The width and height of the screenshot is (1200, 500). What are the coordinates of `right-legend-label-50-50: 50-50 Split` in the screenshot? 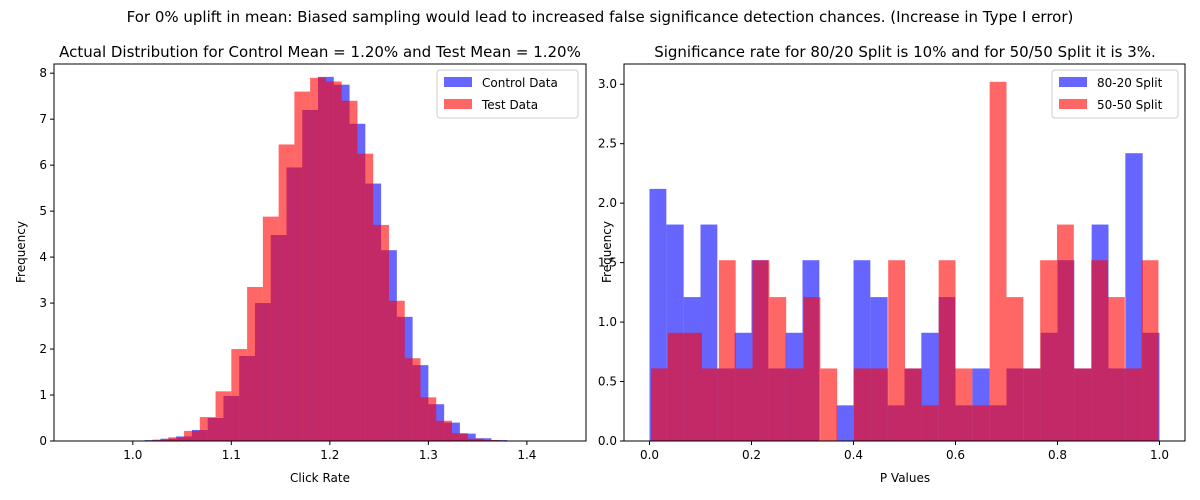 It's located at (1130, 105).